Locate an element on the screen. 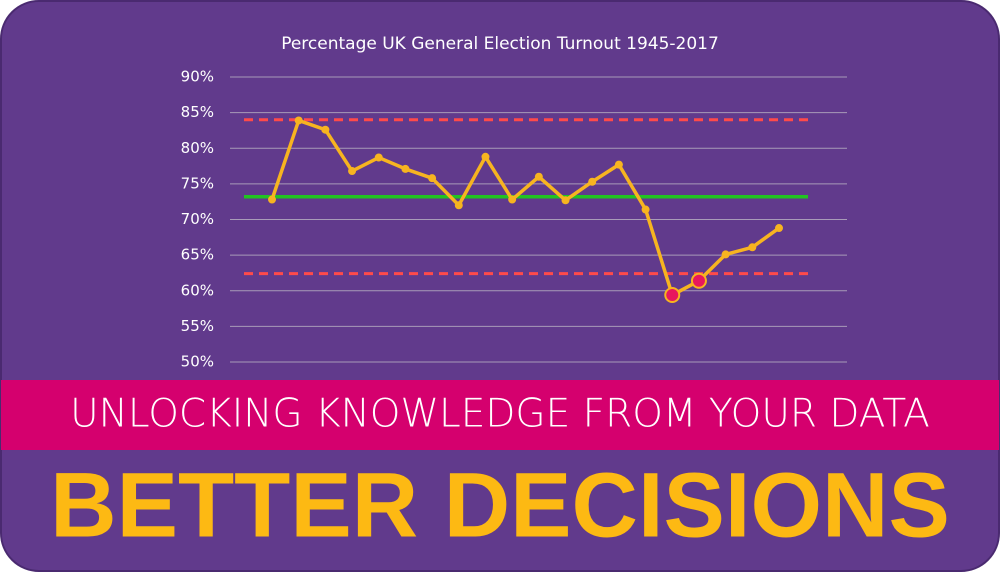 The width and height of the screenshot is (1000, 572). y-tick-label: 50% is located at coordinates (197, 362).